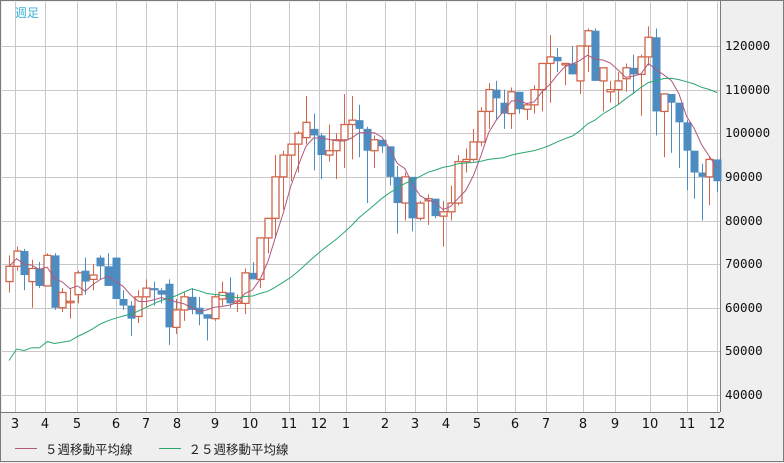 The image size is (784, 463). Describe the element at coordinates (152, 448) in the screenshot. I see `legend: ５週移動平均線 ２５週移動平均線` at that location.